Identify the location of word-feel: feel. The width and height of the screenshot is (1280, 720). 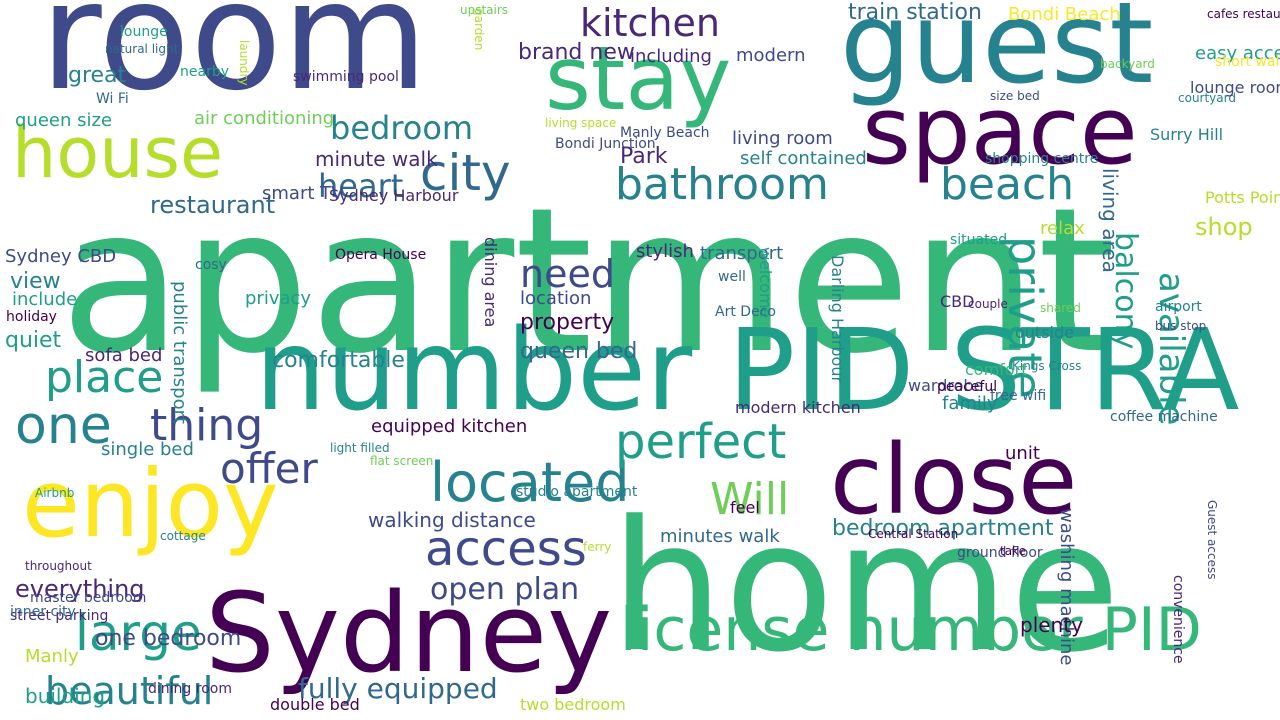
(745, 507).